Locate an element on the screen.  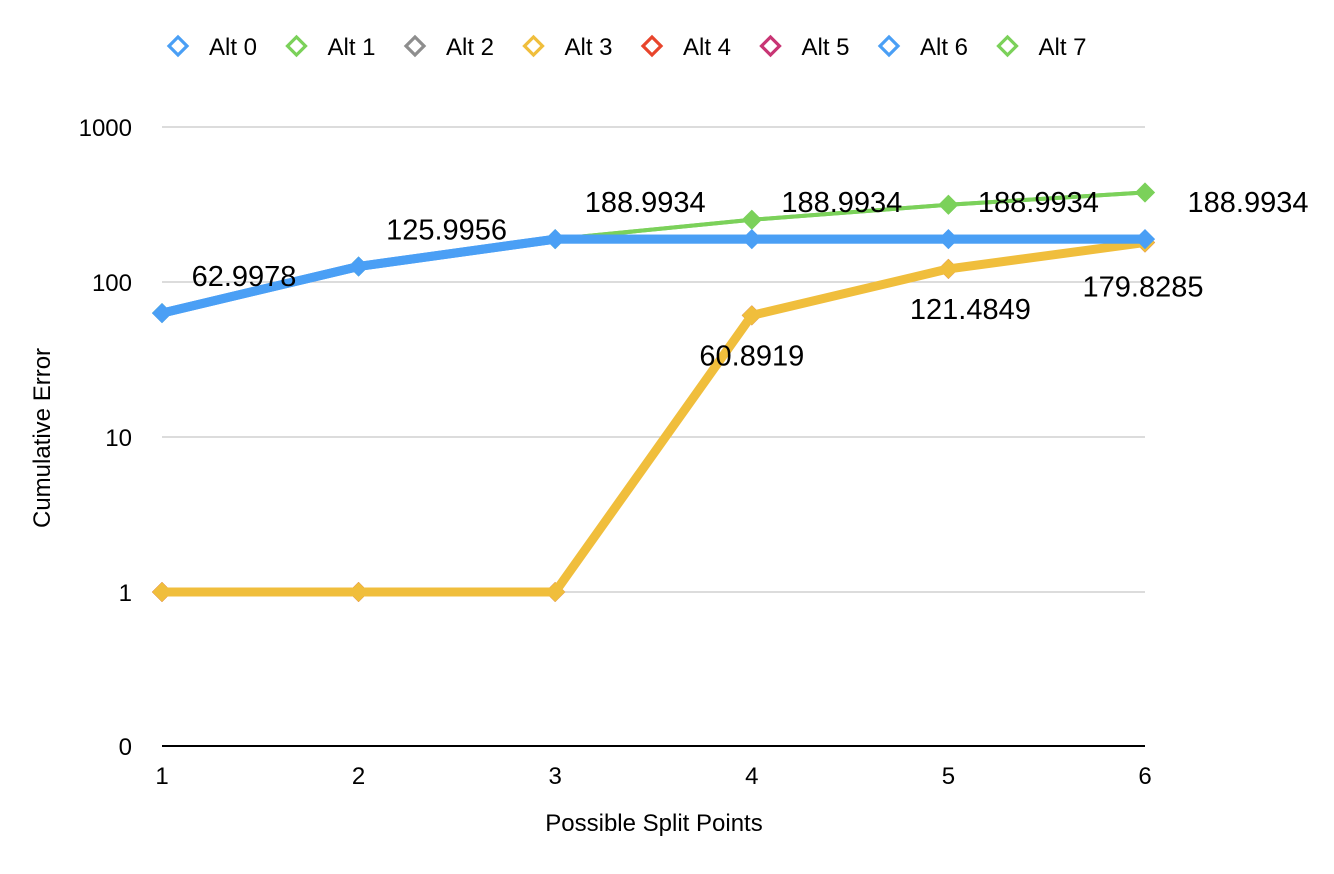
legend-item: Alt 5 is located at coordinates (804, 47).